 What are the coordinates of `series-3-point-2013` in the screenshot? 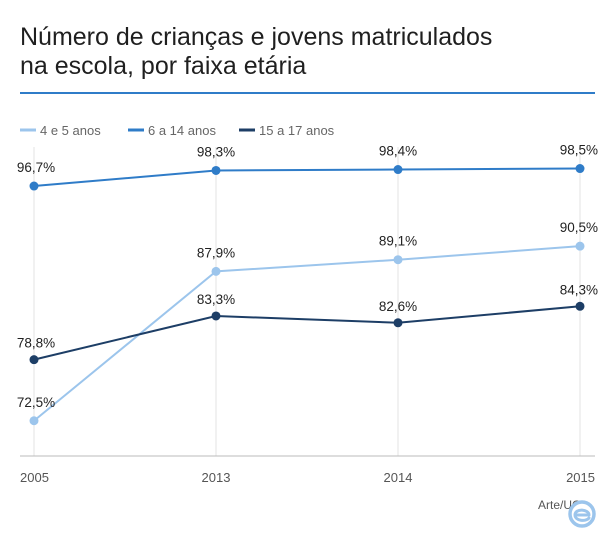 It's located at (216, 316).